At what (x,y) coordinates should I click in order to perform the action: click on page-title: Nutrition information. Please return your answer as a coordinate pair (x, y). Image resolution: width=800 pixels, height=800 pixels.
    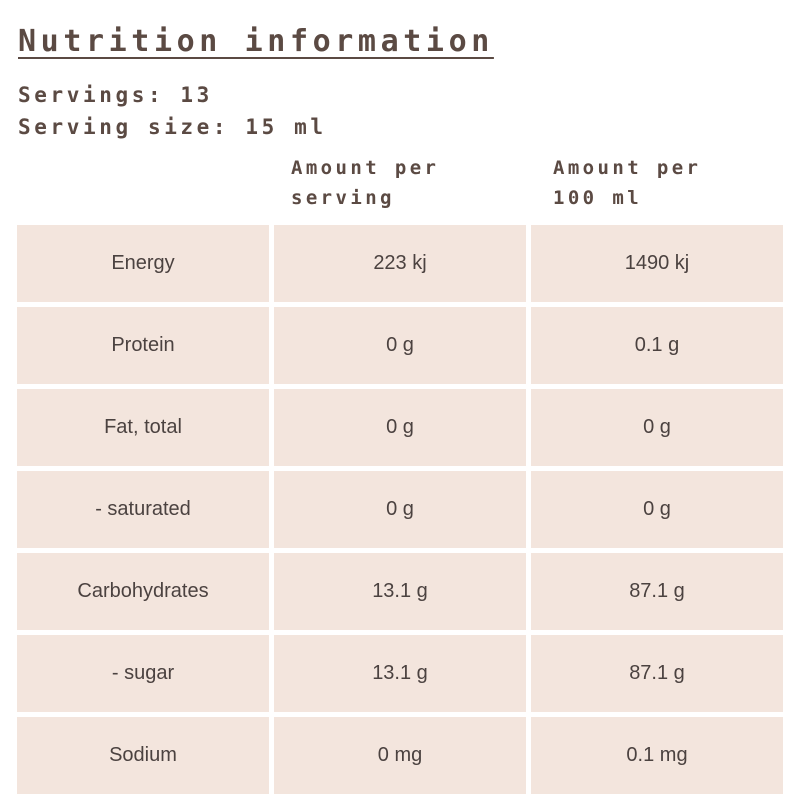
    Looking at the image, I should click on (256, 41).